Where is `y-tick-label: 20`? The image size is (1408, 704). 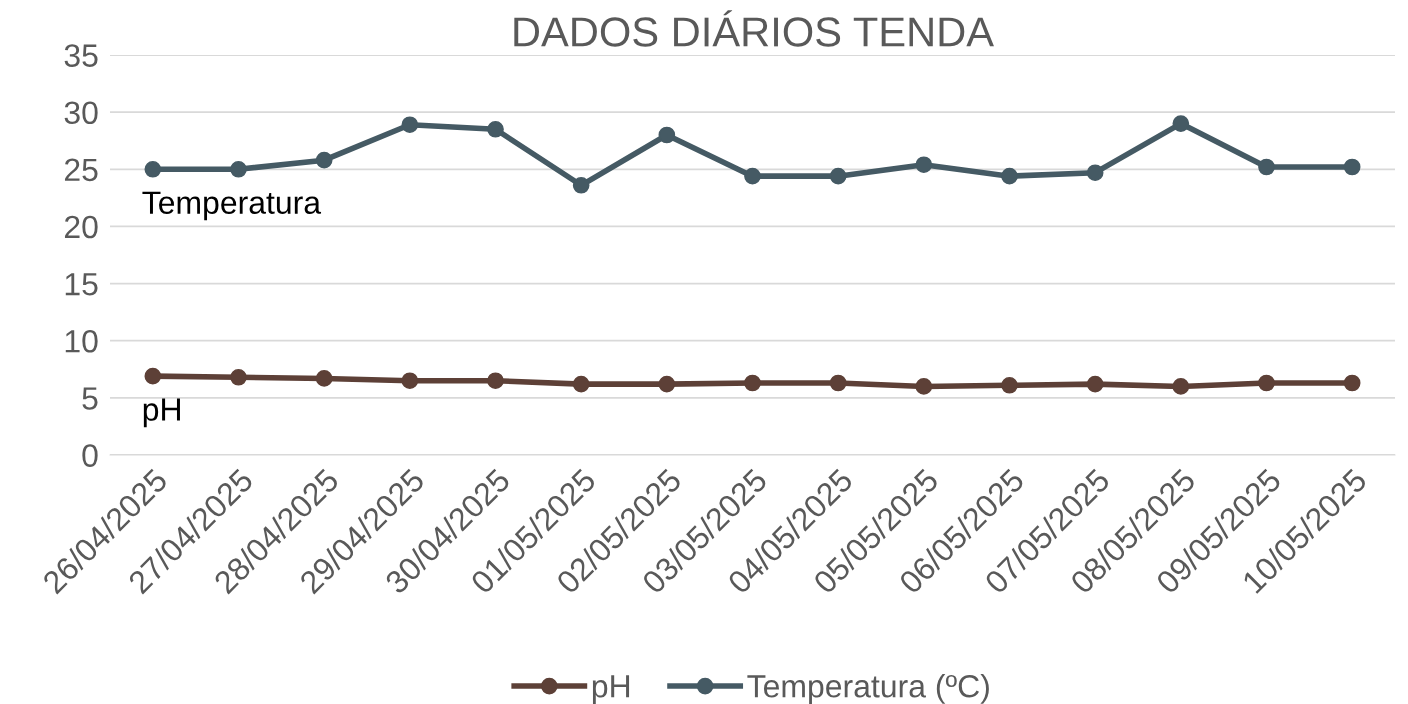
y-tick-label: 20 is located at coordinates (81, 227).